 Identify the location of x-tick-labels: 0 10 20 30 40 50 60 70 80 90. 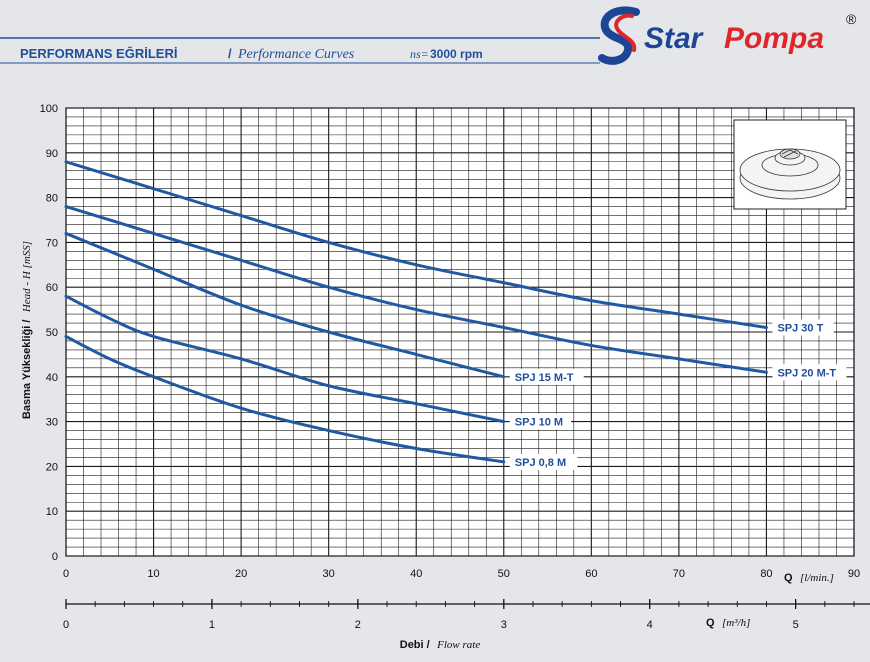
(461, 574).